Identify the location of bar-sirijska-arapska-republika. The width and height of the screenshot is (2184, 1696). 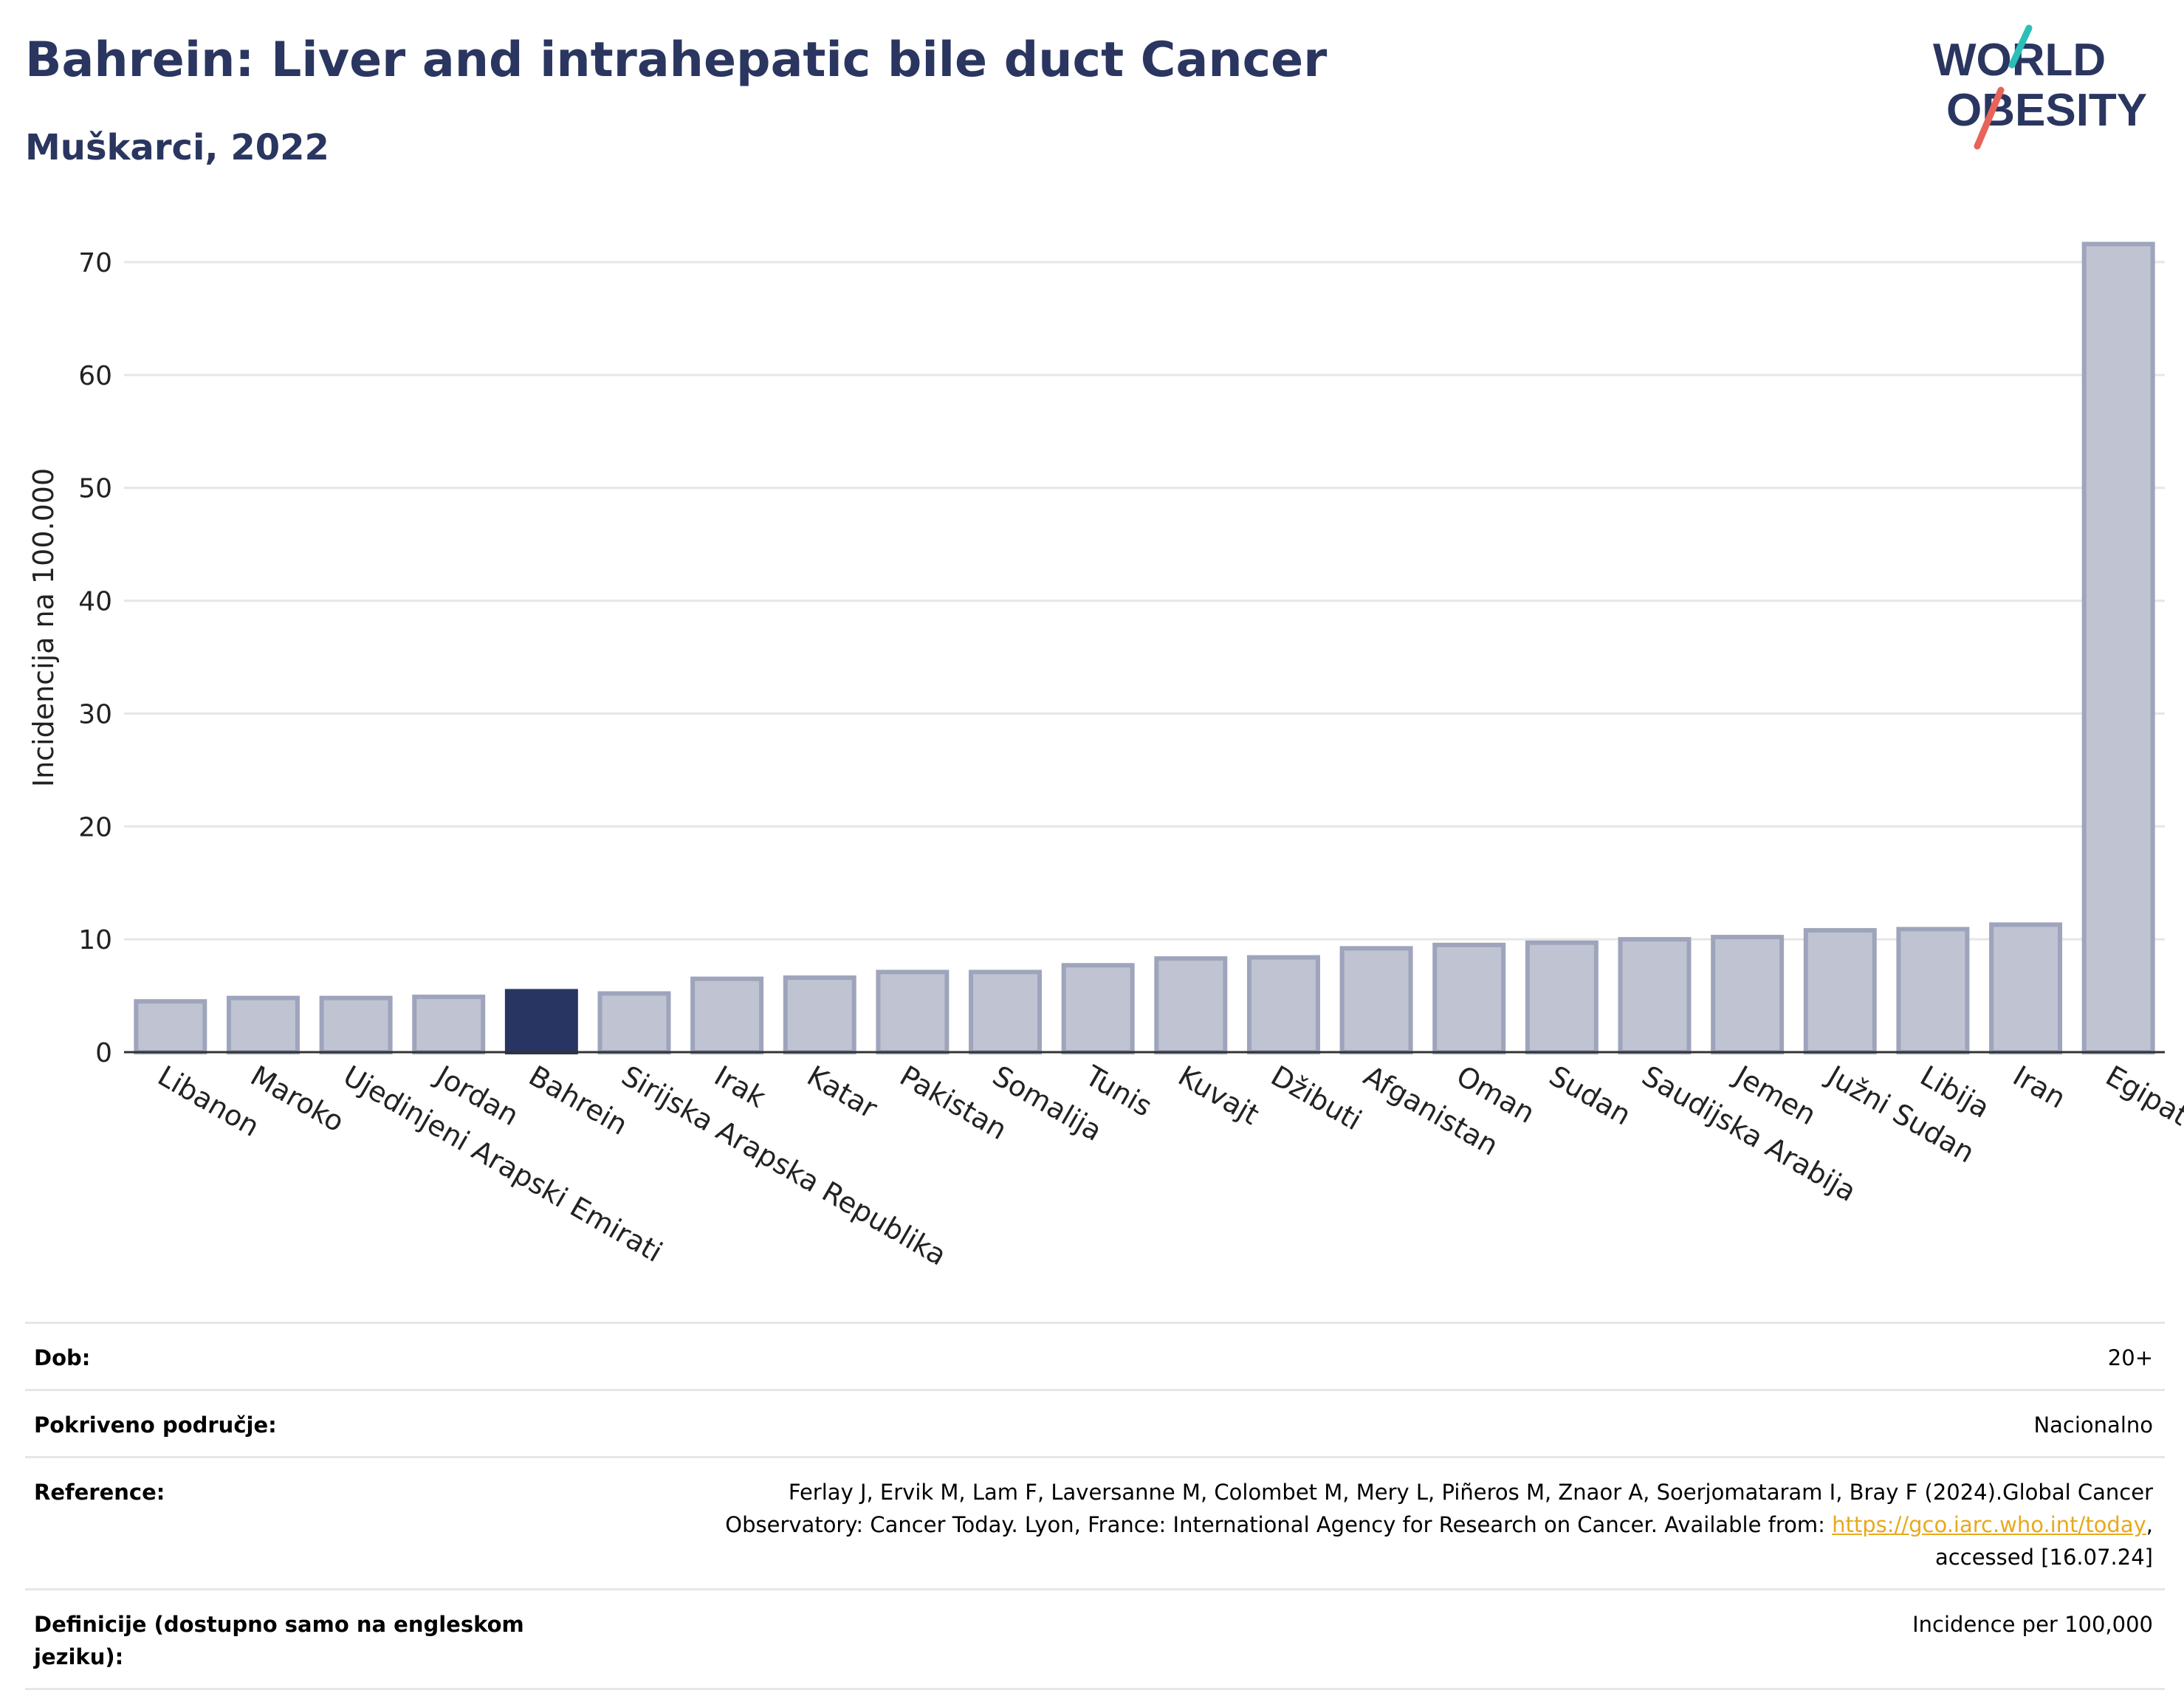
(634, 1022).